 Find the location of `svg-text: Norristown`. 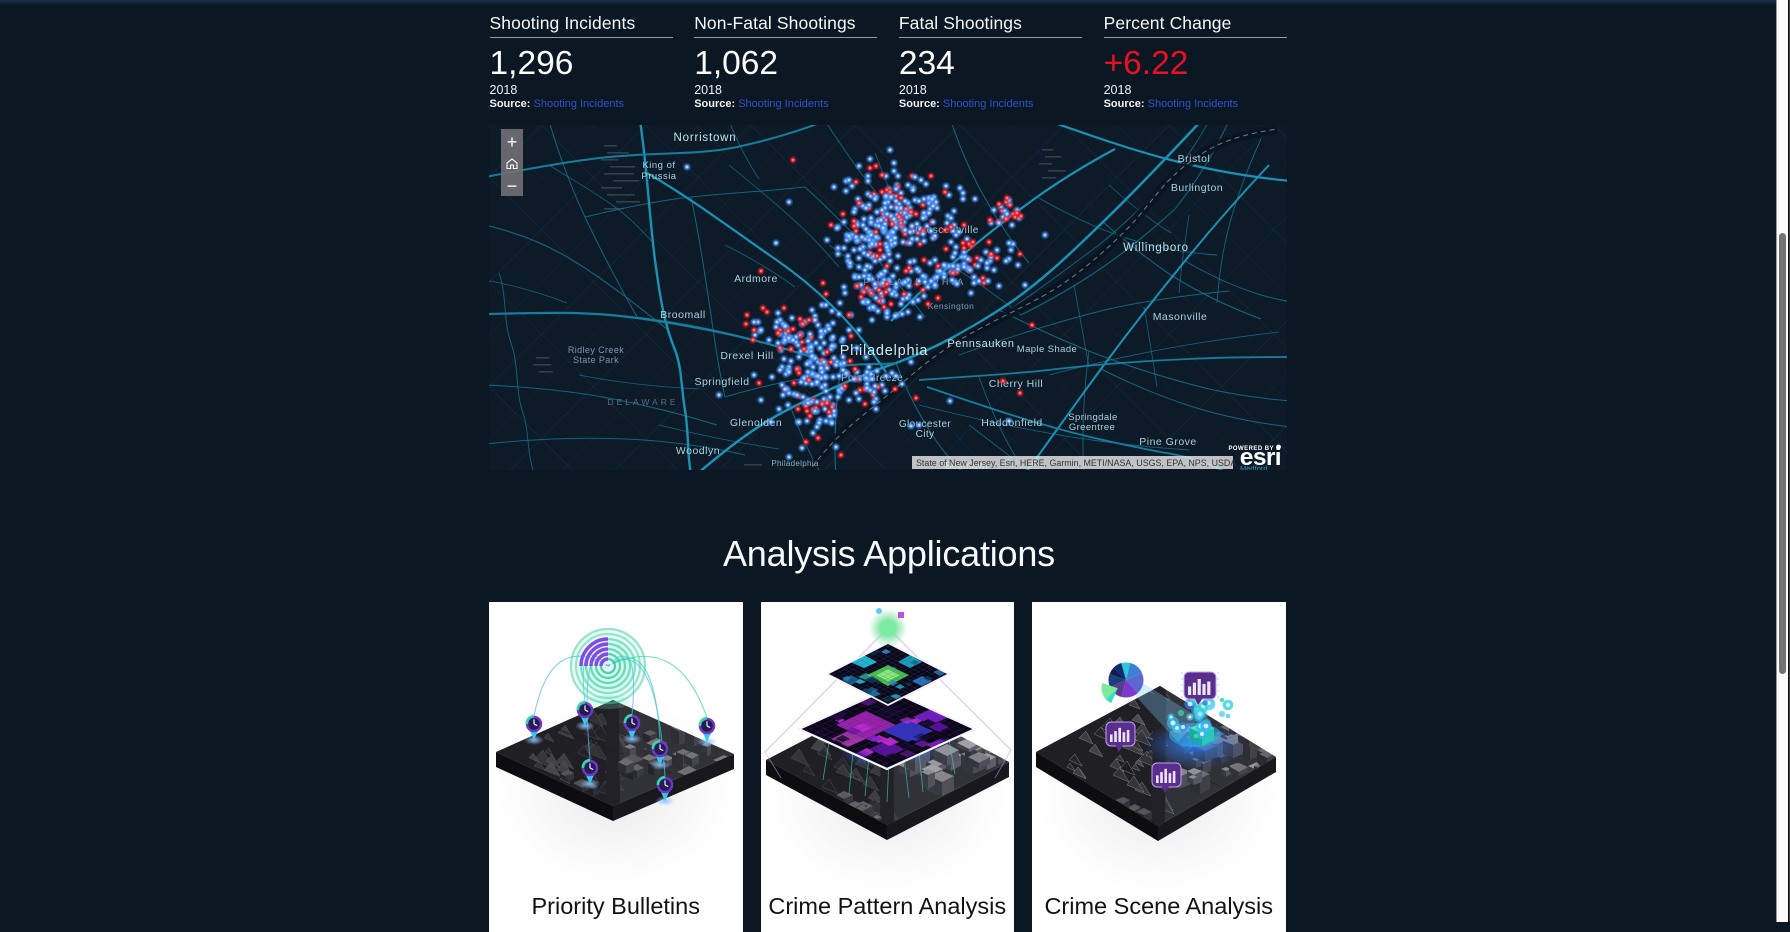

svg-text: Norristown is located at coordinates (705, 138).